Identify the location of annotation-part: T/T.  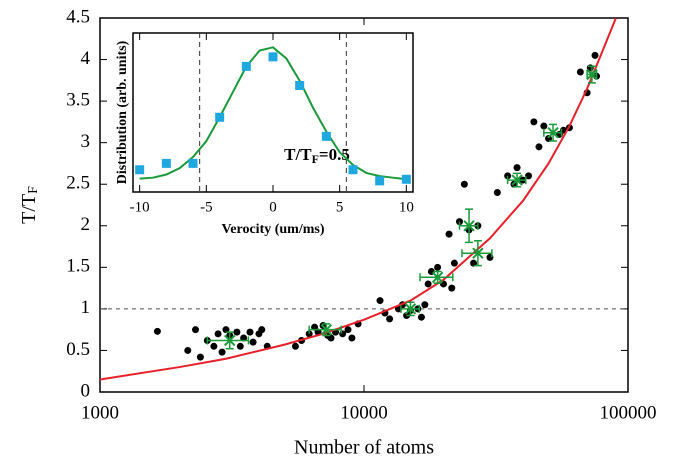
(298, 154).